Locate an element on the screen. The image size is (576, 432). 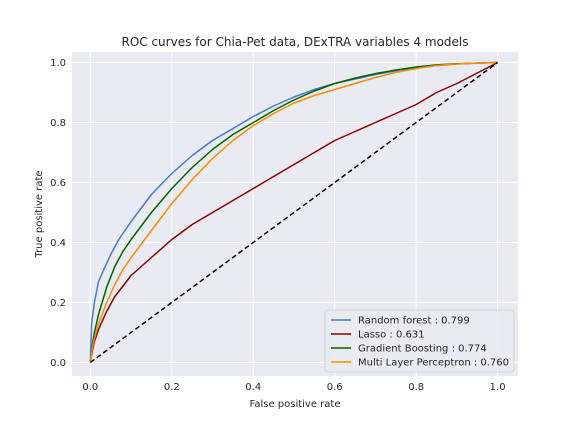
y-tick-label: 0.2 is located at coordinates (58, 303).